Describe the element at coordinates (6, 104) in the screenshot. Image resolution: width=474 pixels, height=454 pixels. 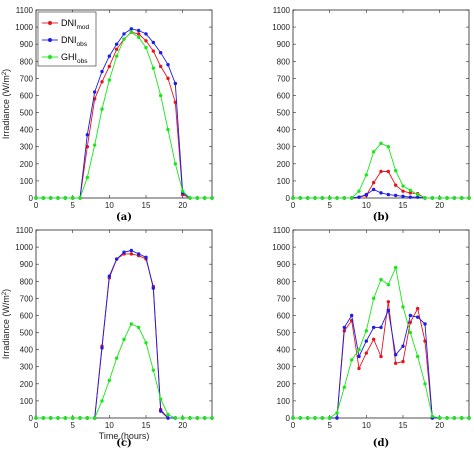
I see `y-axis-label: Irradiance (W/m2)` at that location.